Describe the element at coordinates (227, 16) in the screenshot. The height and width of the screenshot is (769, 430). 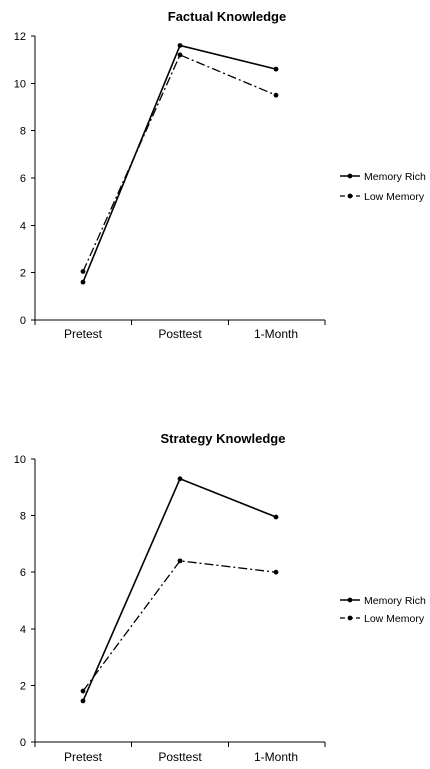
I see `chart-title: Factual Knowledge` at that location.